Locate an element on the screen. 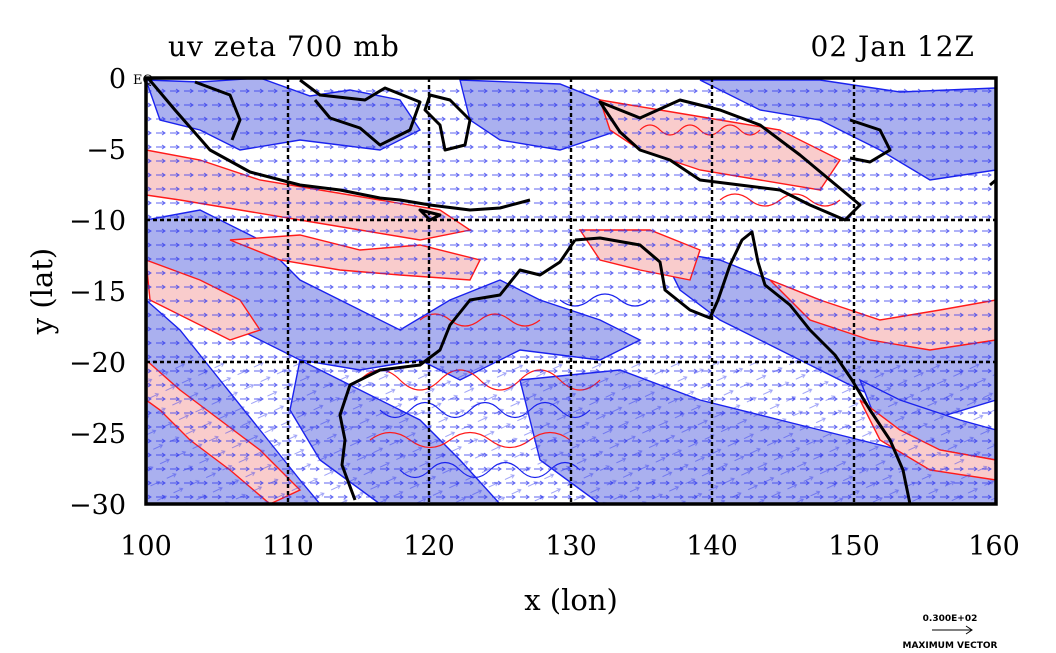  y-tick-label: −20 is located at coordinates (97, 363).